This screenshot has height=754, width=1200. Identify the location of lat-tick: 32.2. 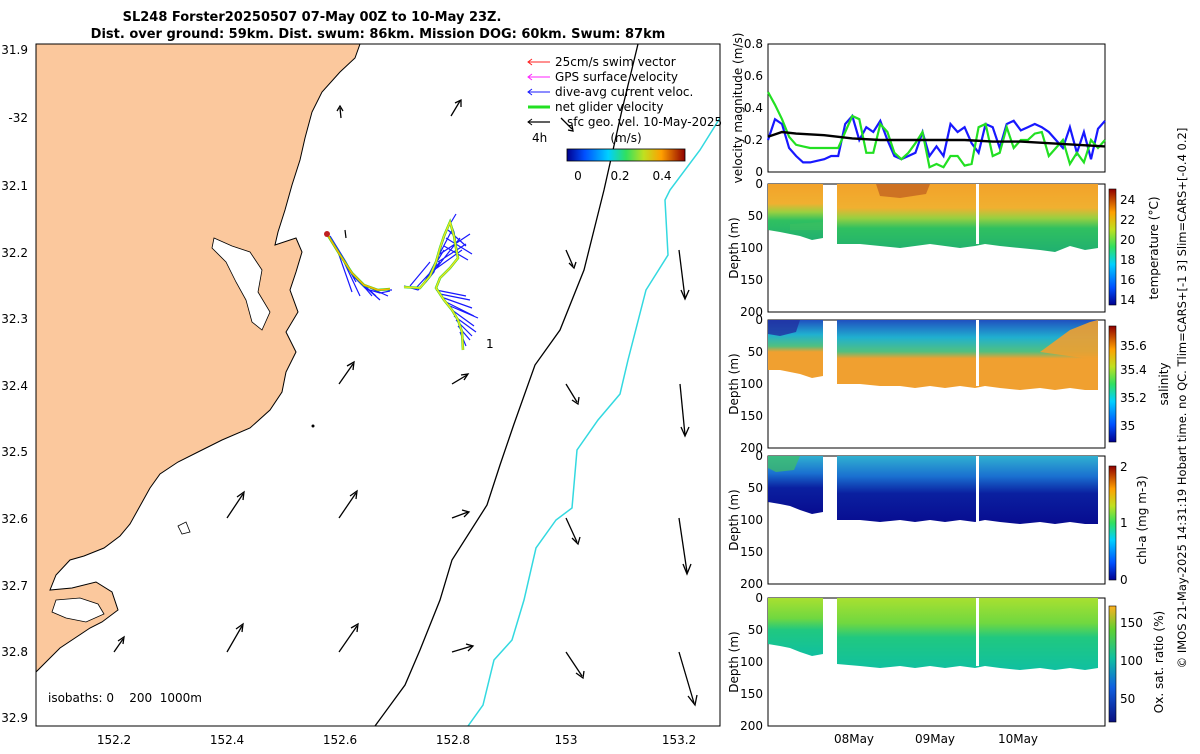
(14, 253).